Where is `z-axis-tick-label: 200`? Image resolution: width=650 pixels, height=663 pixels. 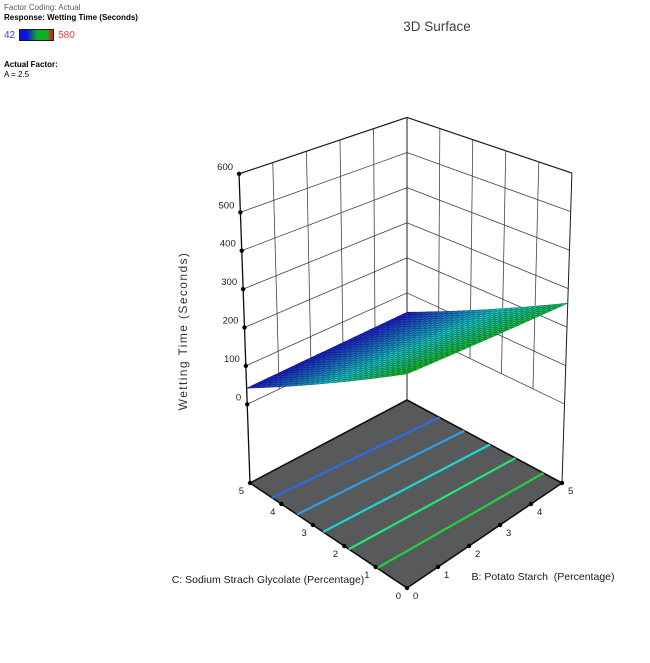 z-axis-tick-label: 200 is located at coordinates (231, 320).